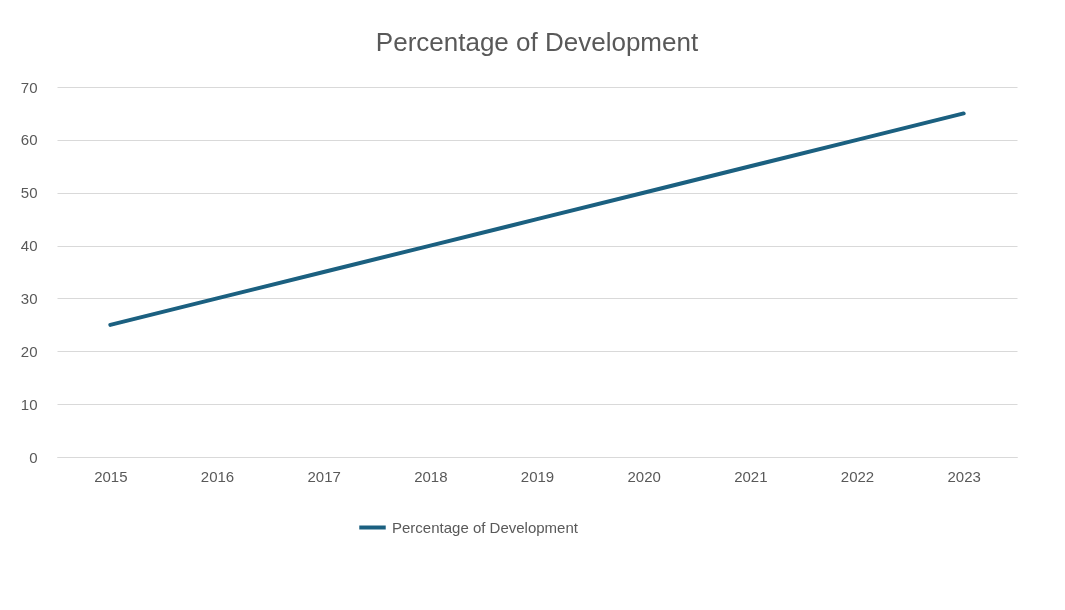  What do you see at coordinates (644, 476) in the screenshot?
I see `x-tick-label: 2020` at bounding box center [644, 476].